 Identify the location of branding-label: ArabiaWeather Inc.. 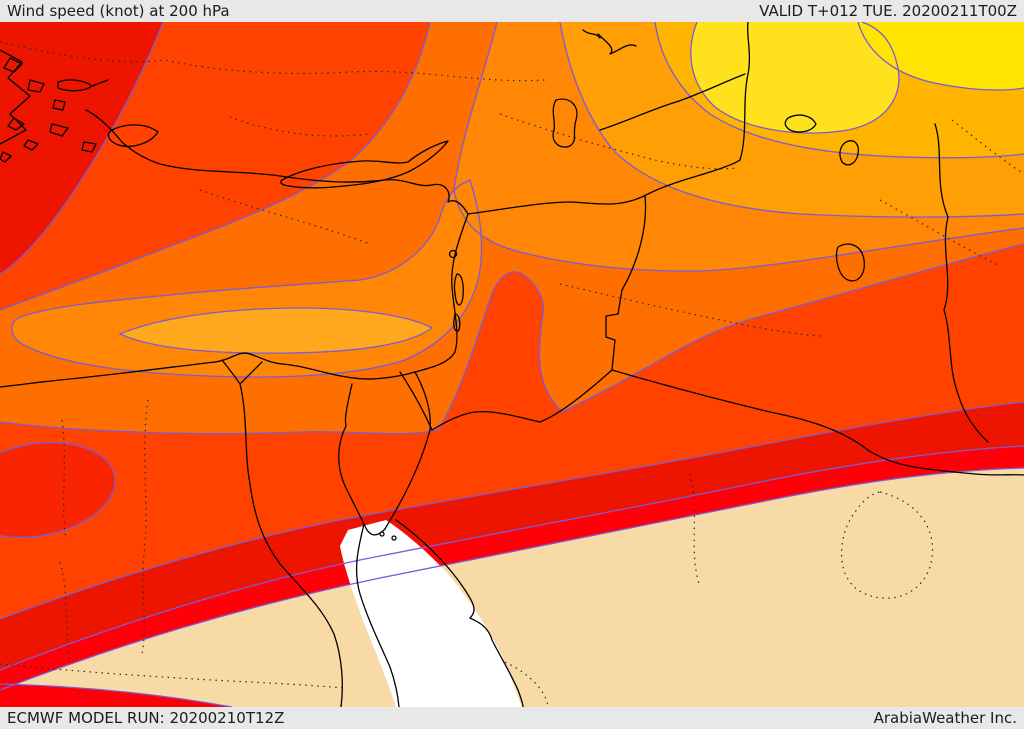
(945, 718).